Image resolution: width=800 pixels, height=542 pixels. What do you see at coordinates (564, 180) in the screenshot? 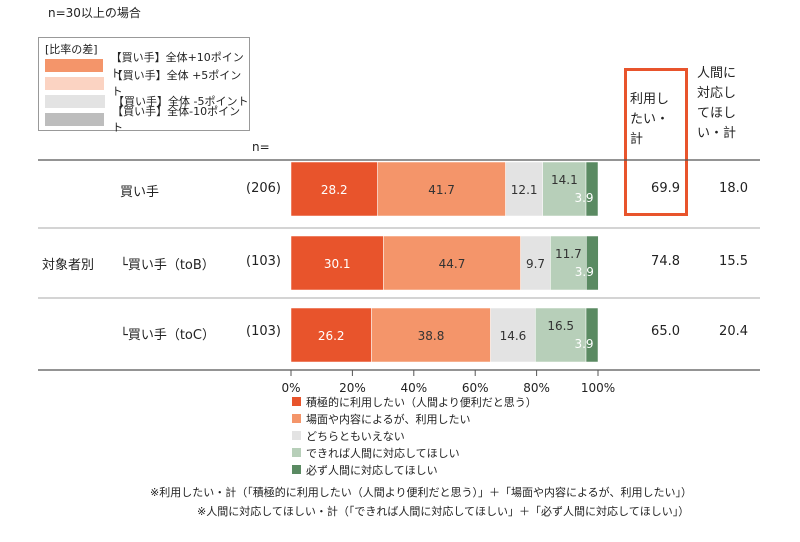
I see `data-label: 14.1` at bounding box center [564, 180].